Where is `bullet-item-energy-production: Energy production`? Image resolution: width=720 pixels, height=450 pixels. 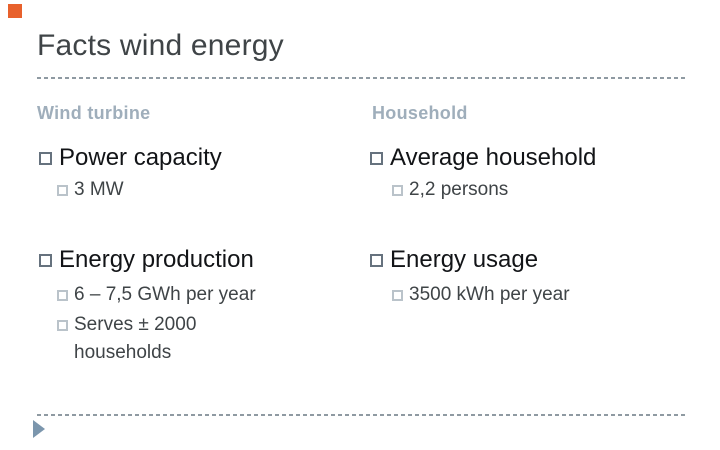 bullet-item-energy-production: Energy production is located at coordinates (146, 260).